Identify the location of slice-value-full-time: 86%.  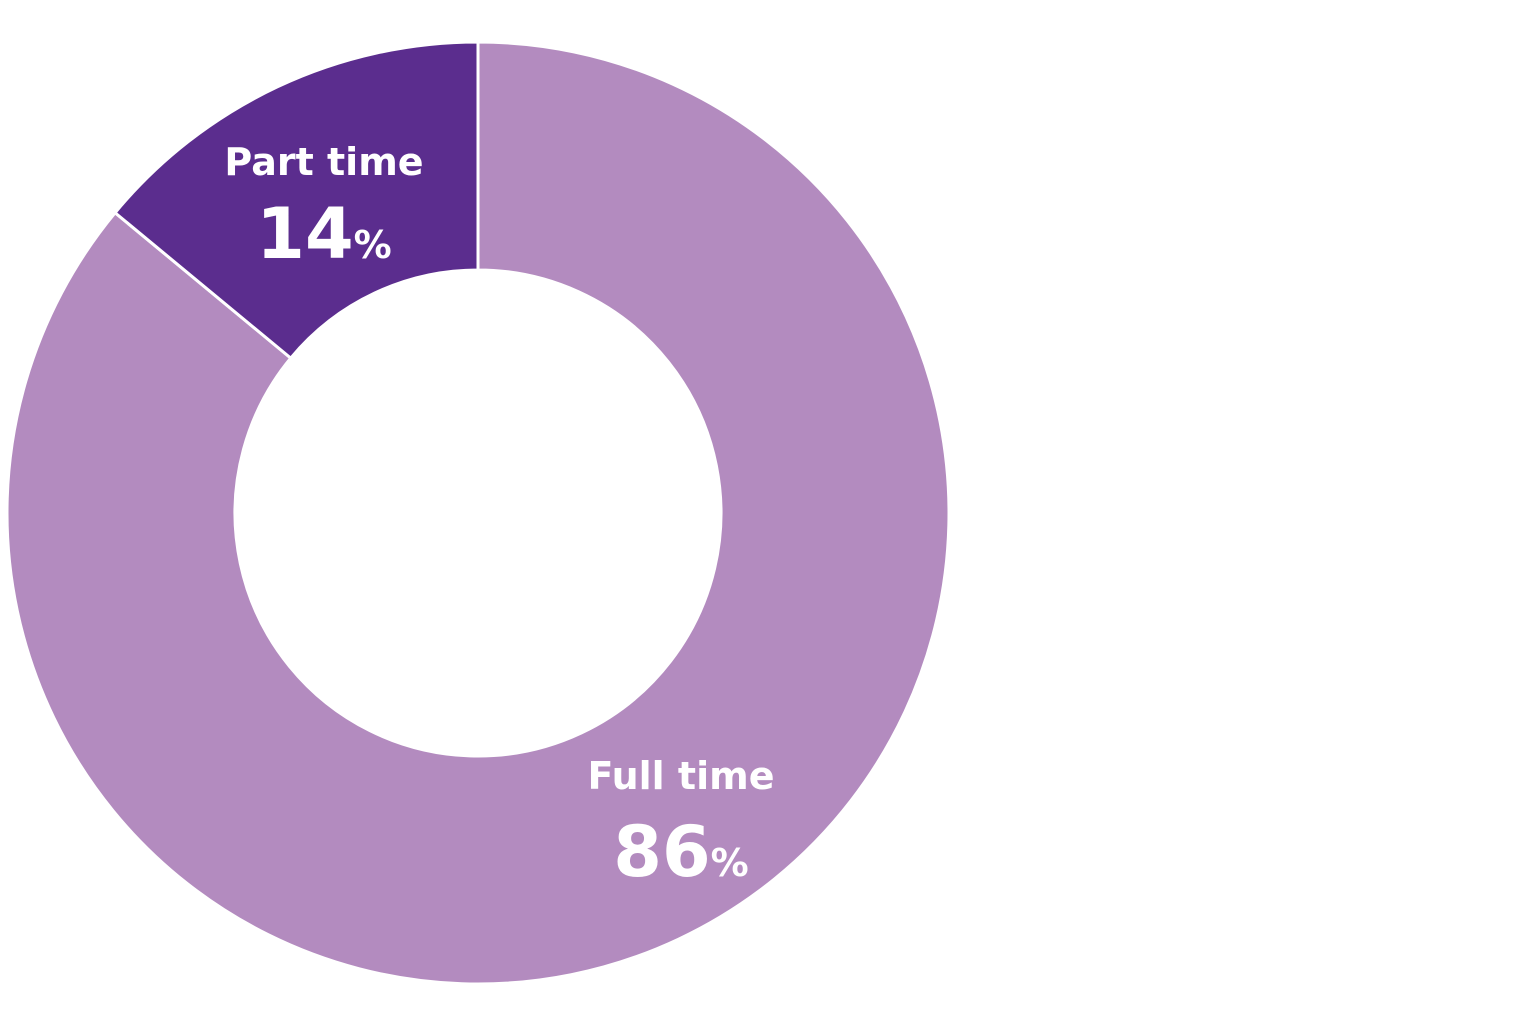
(681, 852).